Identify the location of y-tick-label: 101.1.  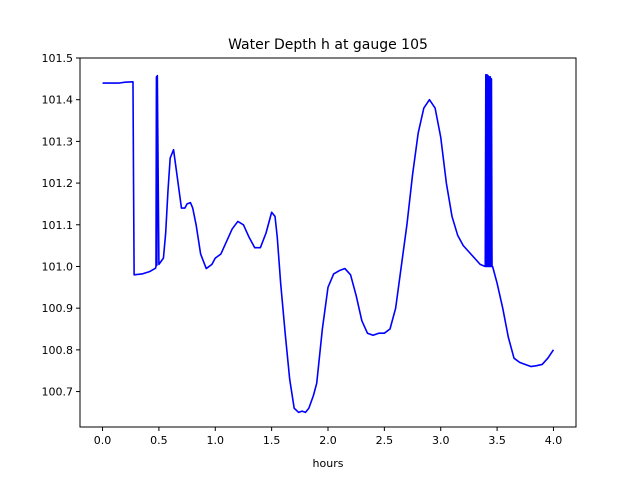
(58, 225).